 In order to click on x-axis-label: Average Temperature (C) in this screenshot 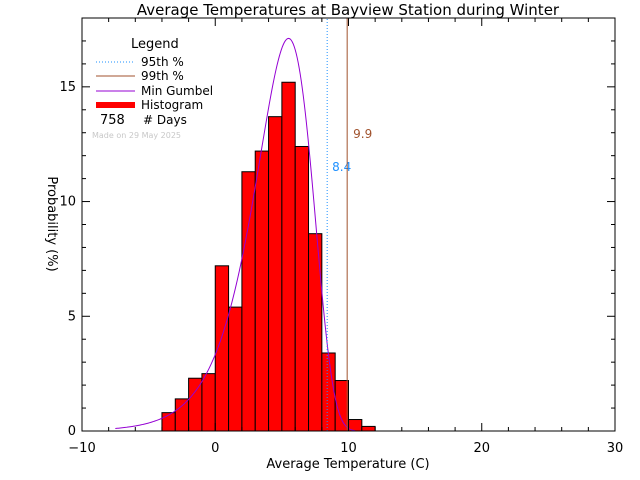, I will do `click(347, 464)`.